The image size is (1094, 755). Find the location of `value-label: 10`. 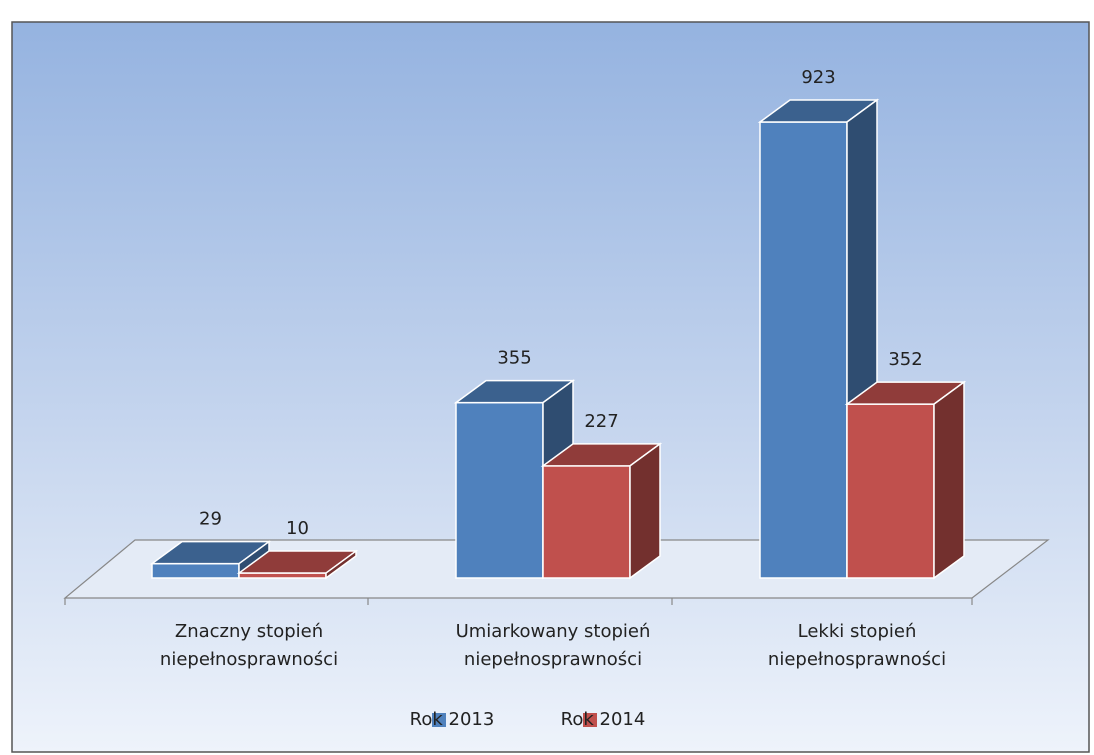

value-label: 10 is located at coordinates (297, 528).